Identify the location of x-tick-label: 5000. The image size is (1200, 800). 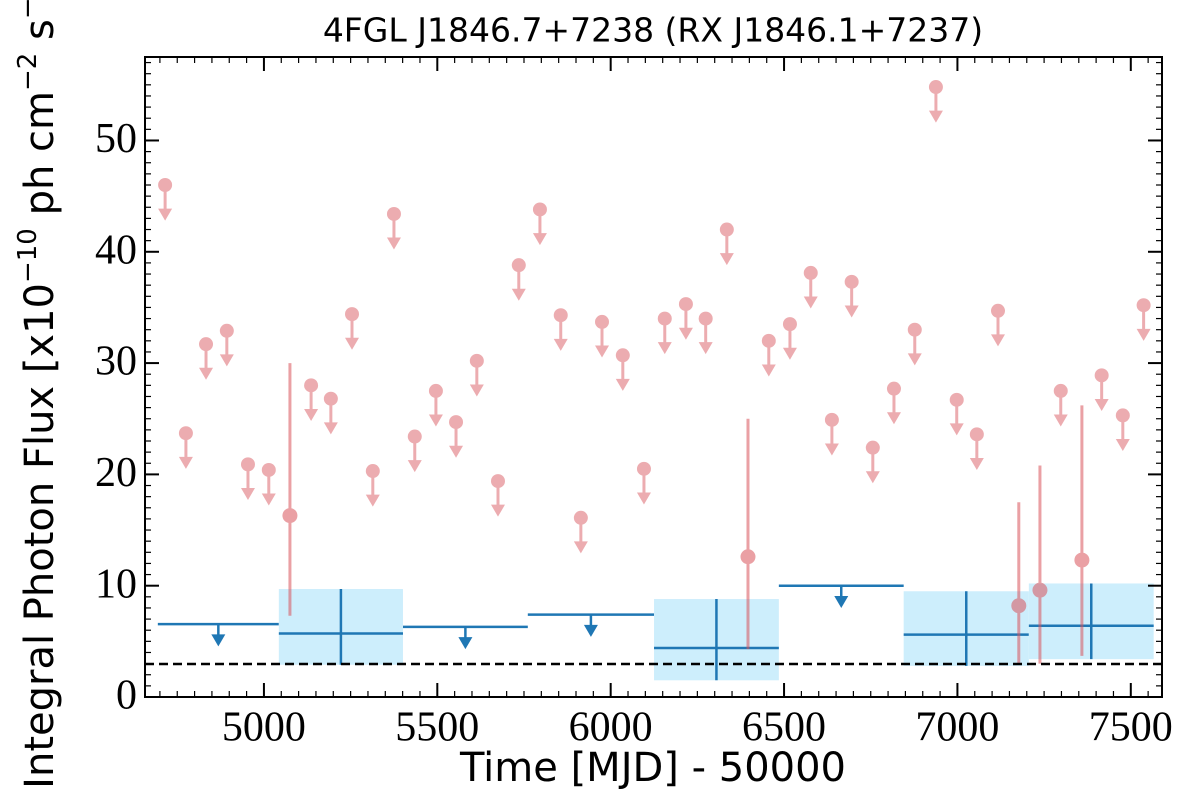
(264, 728).